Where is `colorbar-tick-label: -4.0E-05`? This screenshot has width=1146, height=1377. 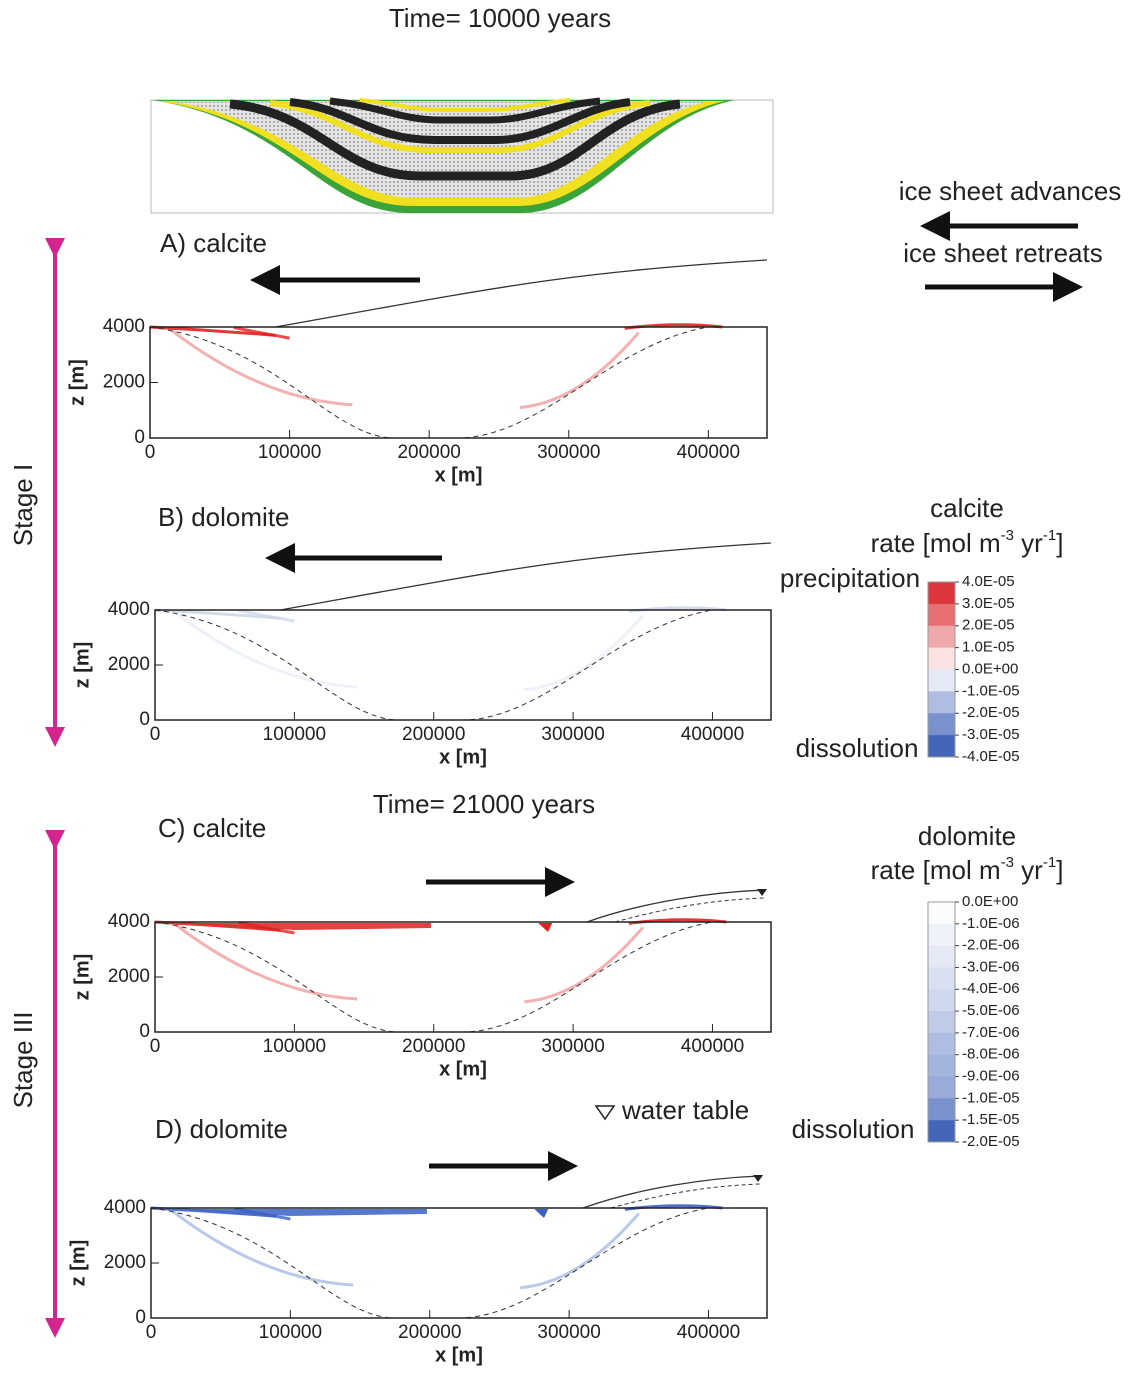
colorbar-tick-label: -4.0E-05 is located at coordinates (991, 756).